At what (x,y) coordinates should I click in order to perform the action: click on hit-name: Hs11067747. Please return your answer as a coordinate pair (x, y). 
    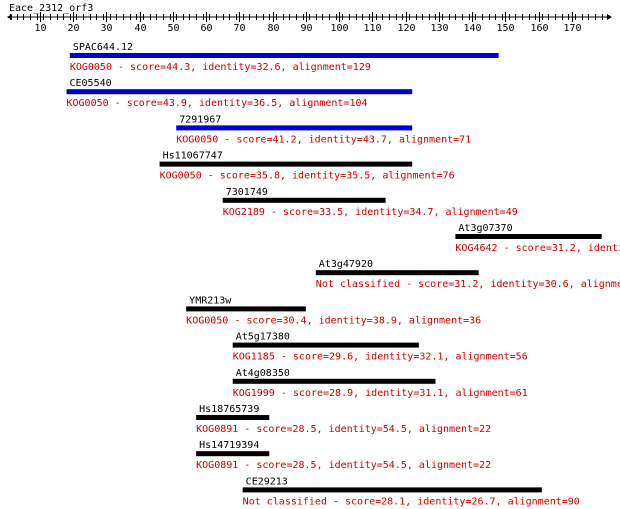
    Looking at the image, I should click on (193, 156).